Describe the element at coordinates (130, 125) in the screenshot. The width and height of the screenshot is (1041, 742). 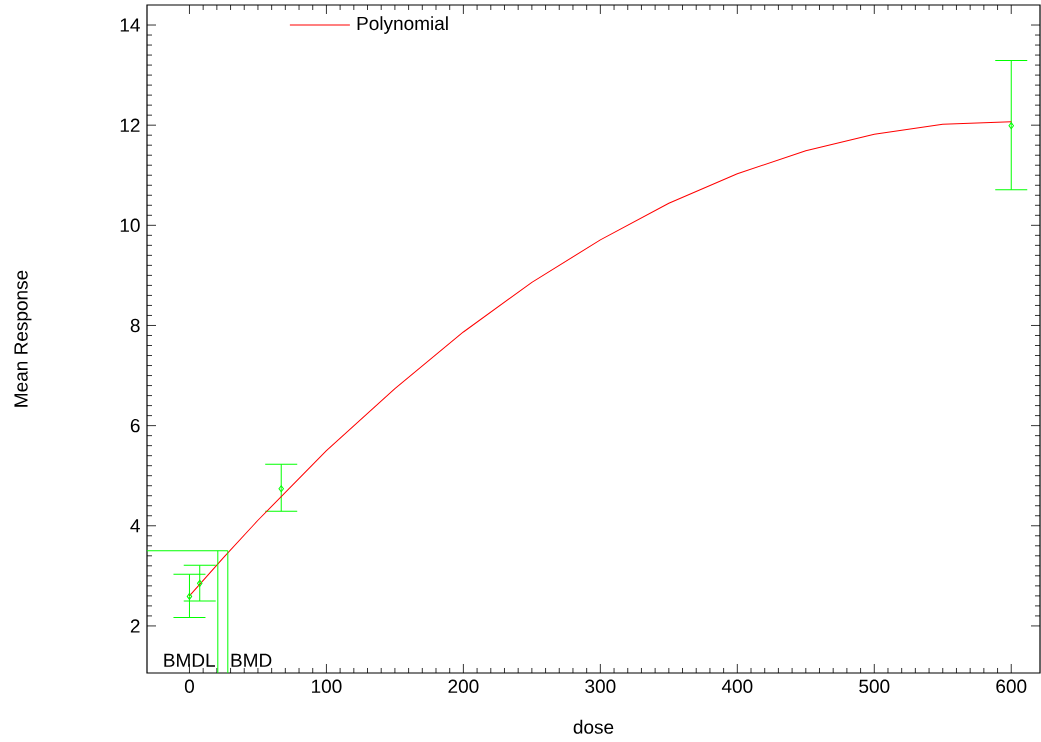
I see `y-tick-label: 12` at that location.